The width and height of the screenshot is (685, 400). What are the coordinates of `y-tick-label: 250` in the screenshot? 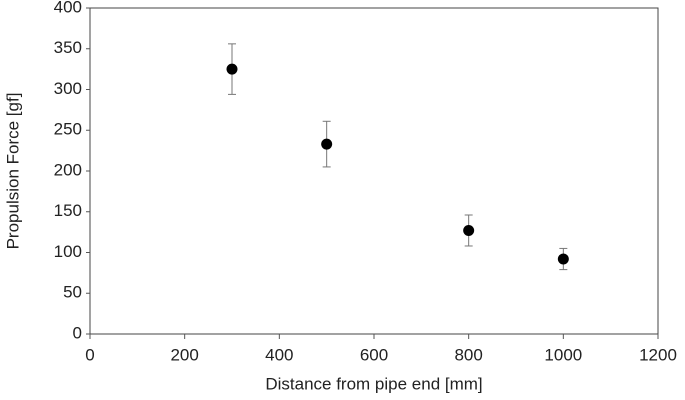 It's located at (68, 129).